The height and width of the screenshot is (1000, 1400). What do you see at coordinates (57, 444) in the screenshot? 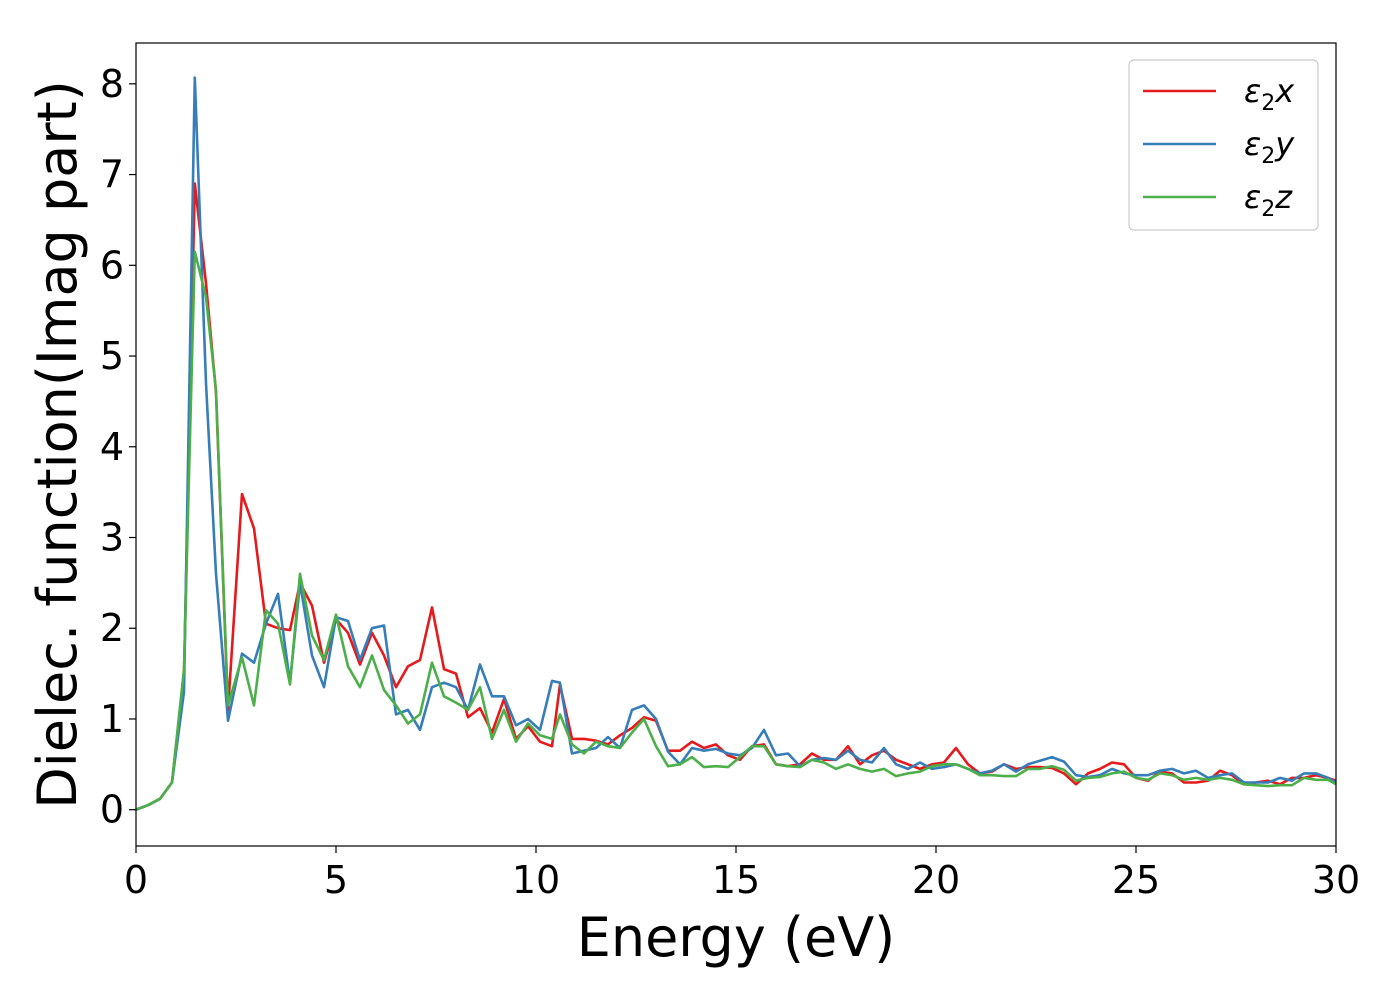
I see `y-axis-label: Dielec. function(Imag part)` at bounding box center [57, 444].